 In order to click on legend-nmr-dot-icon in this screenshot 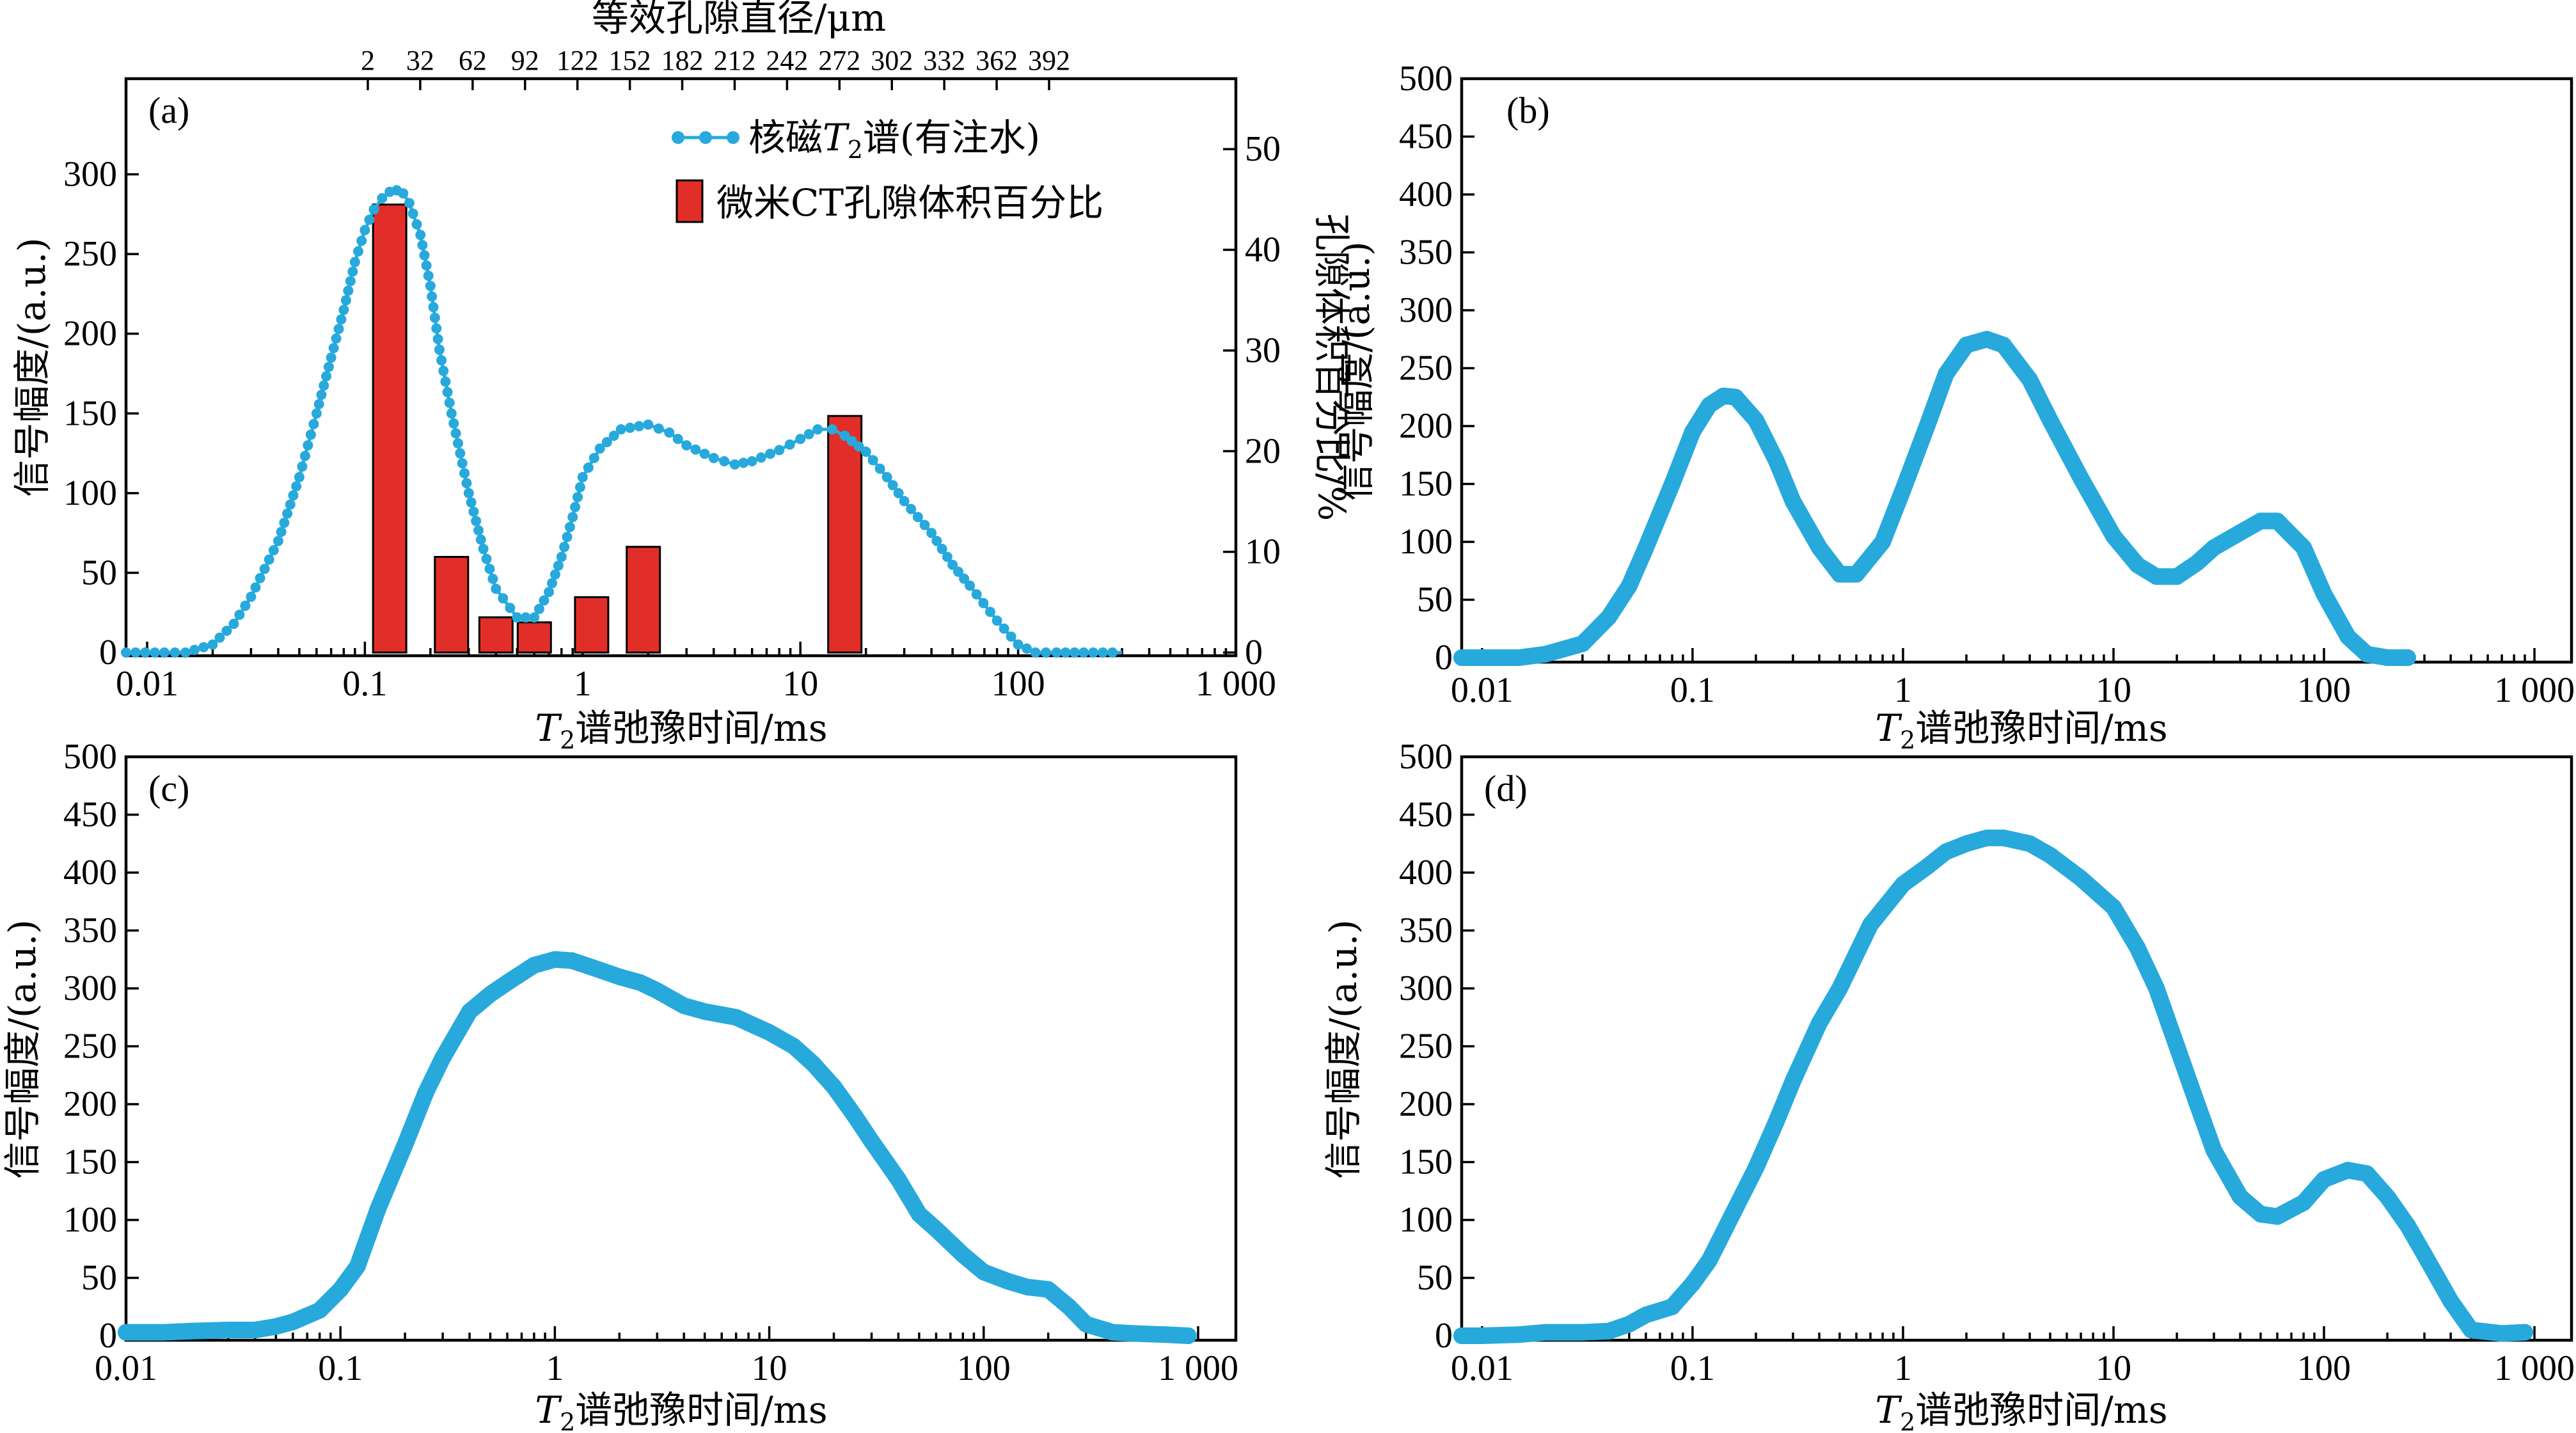, I will do `click(678, 137)`.